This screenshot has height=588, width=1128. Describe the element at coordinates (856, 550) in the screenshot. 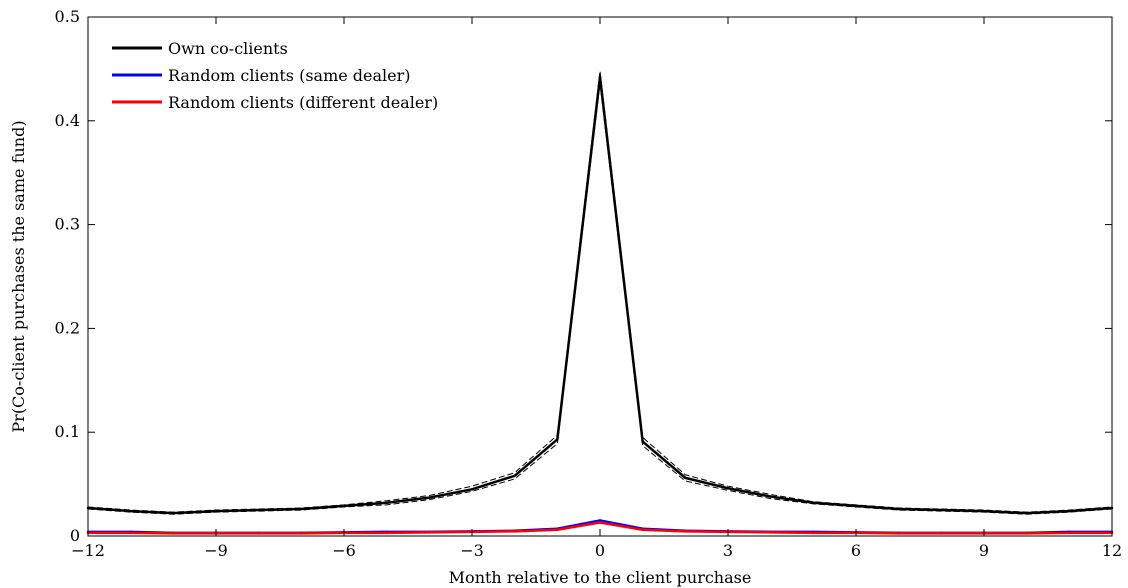

I see `x-tick-label: 6` at that location.